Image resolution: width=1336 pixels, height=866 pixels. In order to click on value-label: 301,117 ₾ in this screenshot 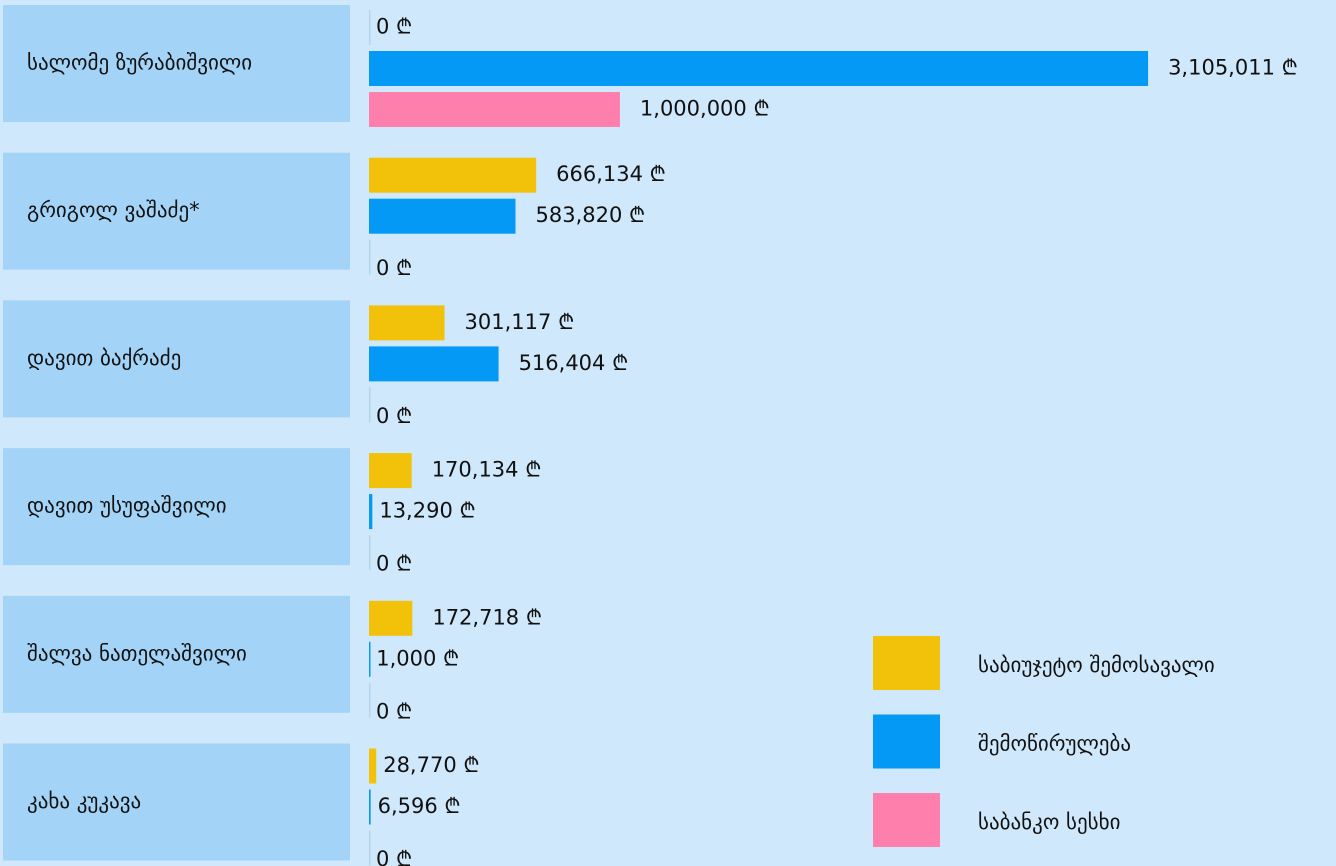, I will do `click(520, 322)`.